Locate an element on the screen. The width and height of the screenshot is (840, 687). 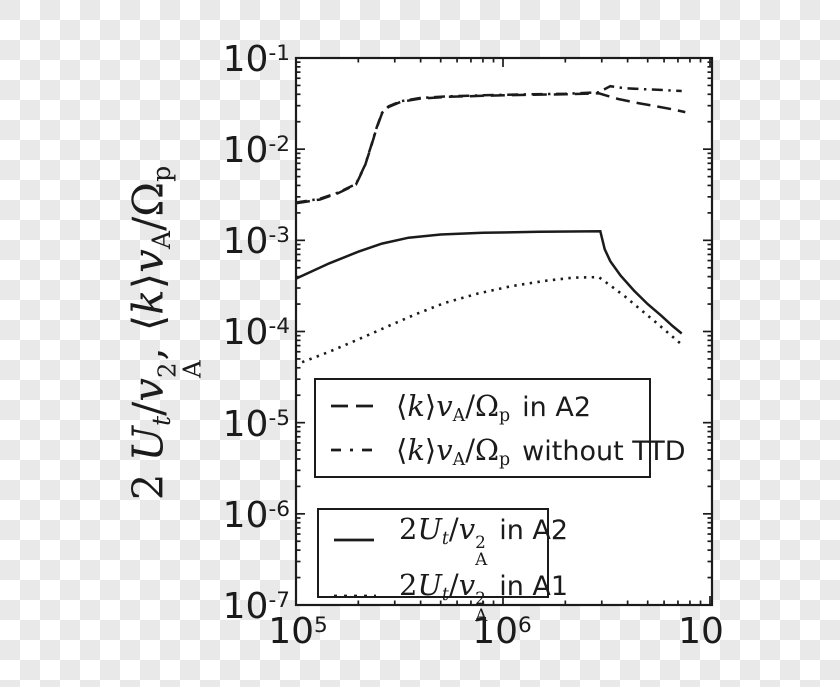
y-tick-label-1e-1: 10-1 is located at coordinates (256, 59).